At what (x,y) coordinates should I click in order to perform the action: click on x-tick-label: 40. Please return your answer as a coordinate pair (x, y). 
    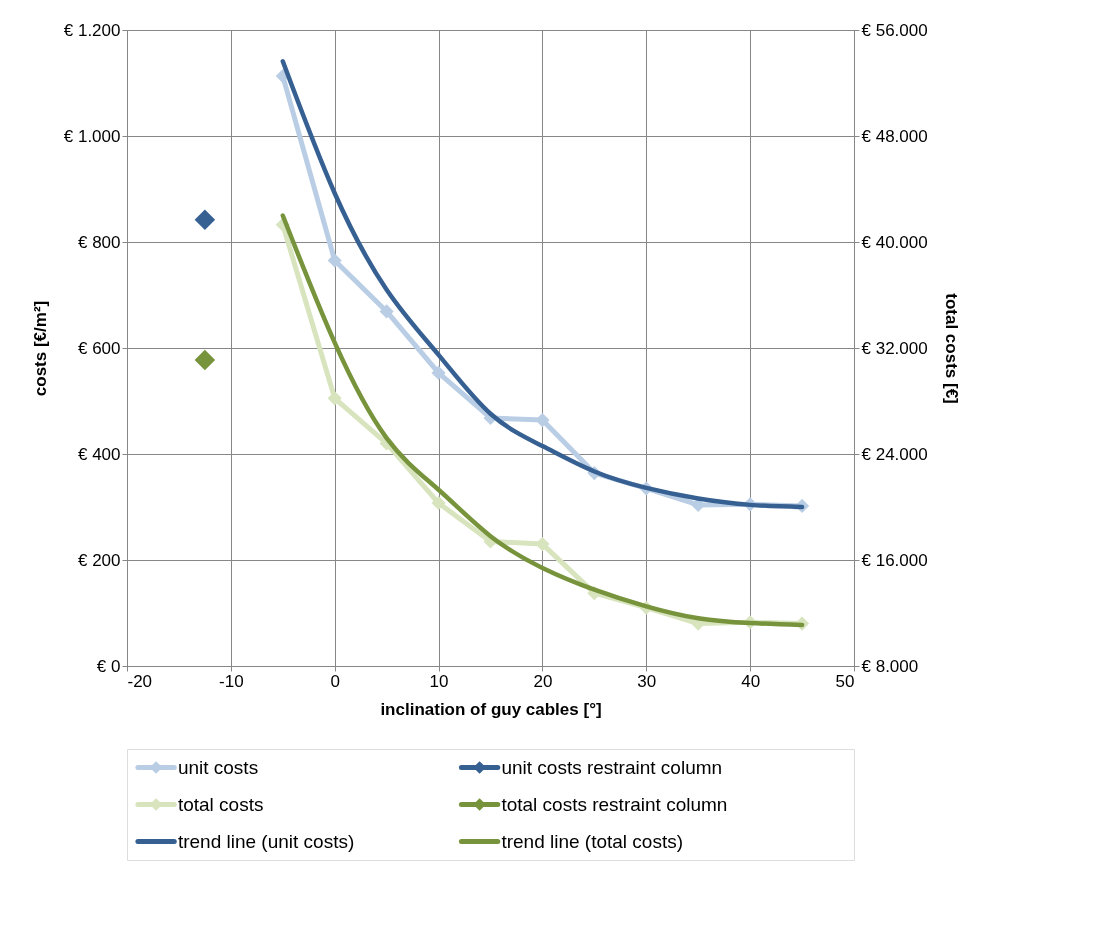
    Looking at the image, I should click on (751, 681).